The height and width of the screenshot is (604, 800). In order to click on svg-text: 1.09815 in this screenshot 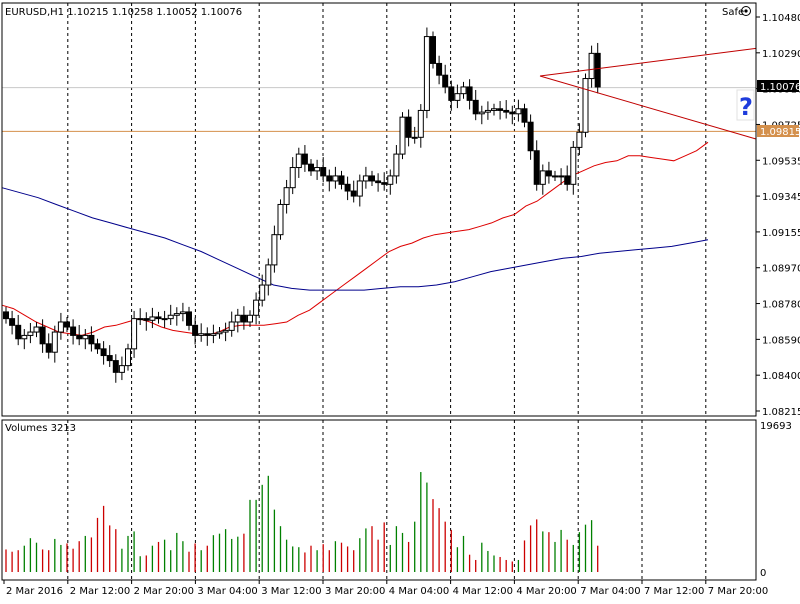, I will do `click(780, 132)`.